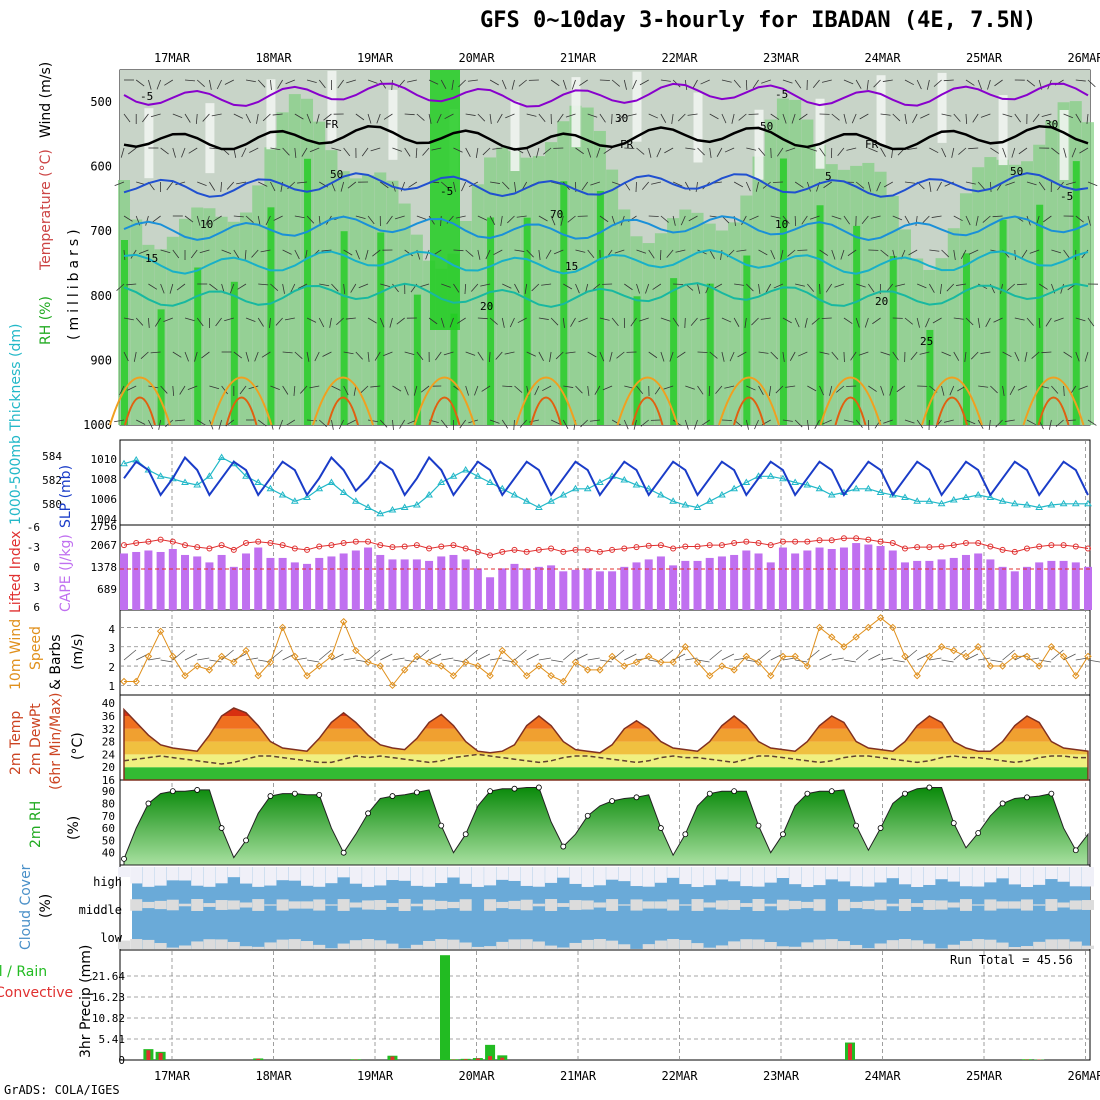  I want to click on li-point, so click(990, 546).